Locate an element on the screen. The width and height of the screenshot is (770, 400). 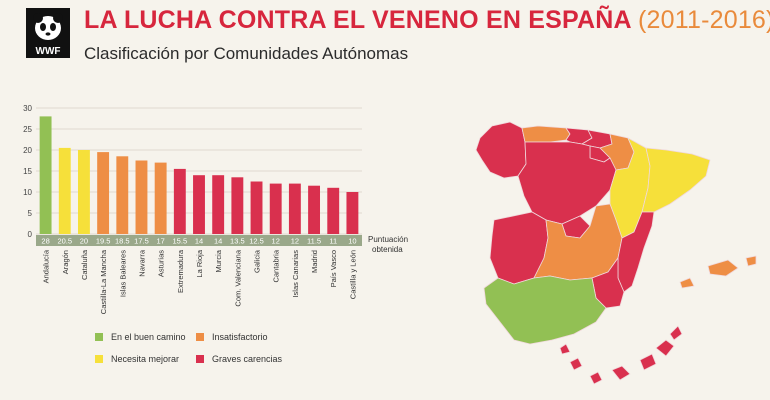
region-galicia is located at coordinates (501, 150).